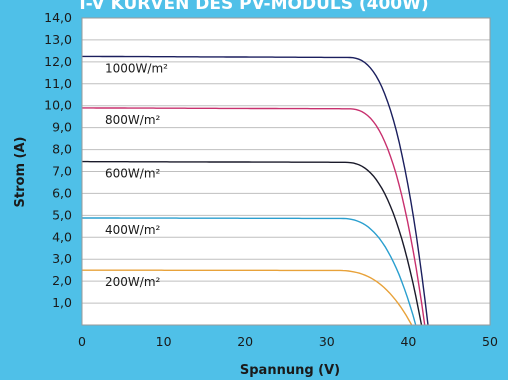 This screenshot has width=508, height=380. I want to click on x-tick-label: 50, so click(490, 341).